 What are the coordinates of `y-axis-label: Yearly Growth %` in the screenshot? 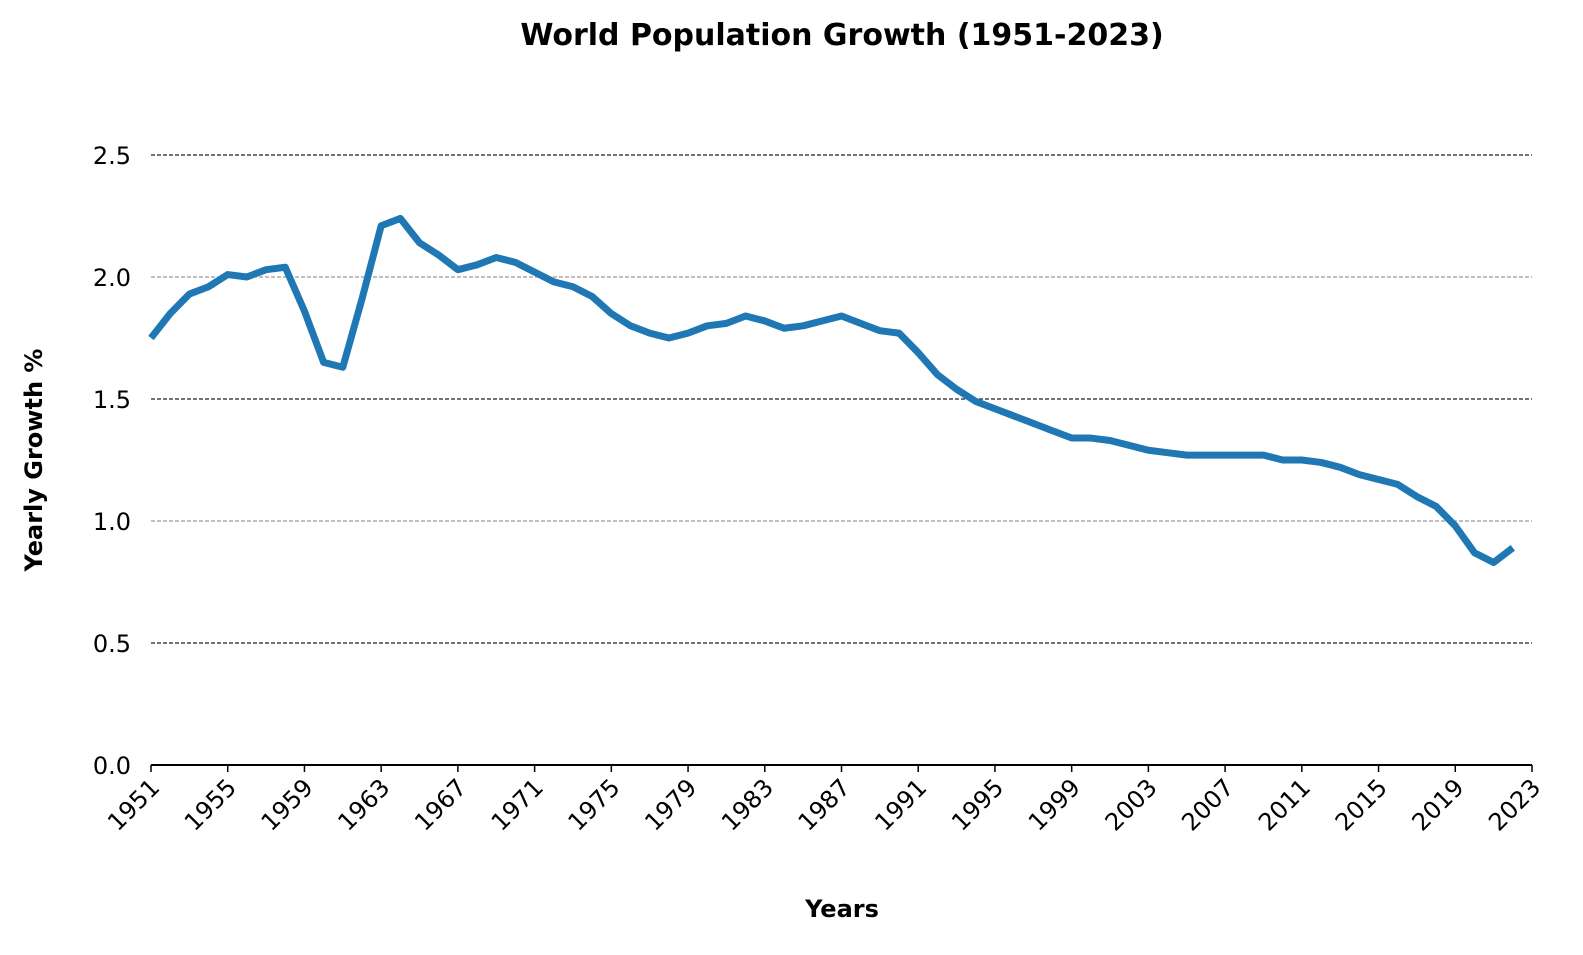 It's located at (34, 461).